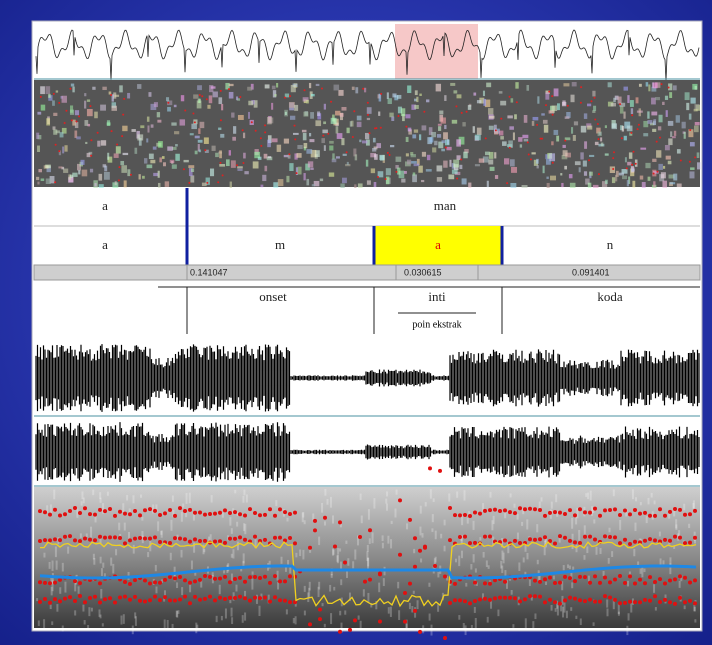 Image resolution: width=712 pixels, height=645 pixels. Describe the element at coordinates (610, 296) in the screenshot. I see `annotation-label: koda` at that location.